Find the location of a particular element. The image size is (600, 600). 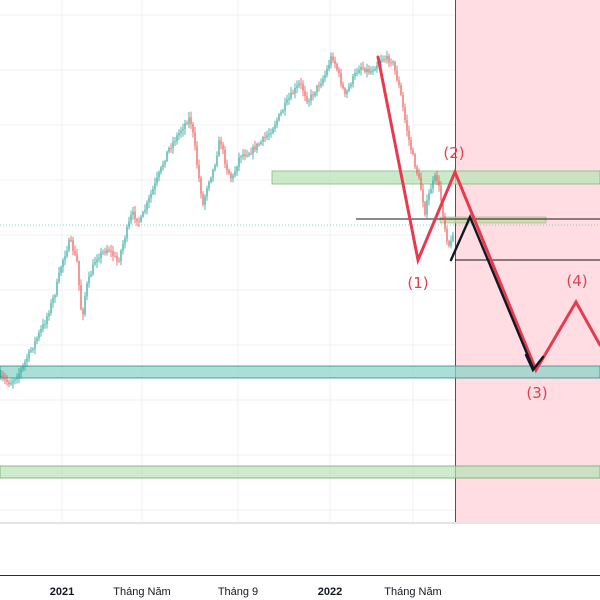

support-zone is located at coordinates (300, 372).